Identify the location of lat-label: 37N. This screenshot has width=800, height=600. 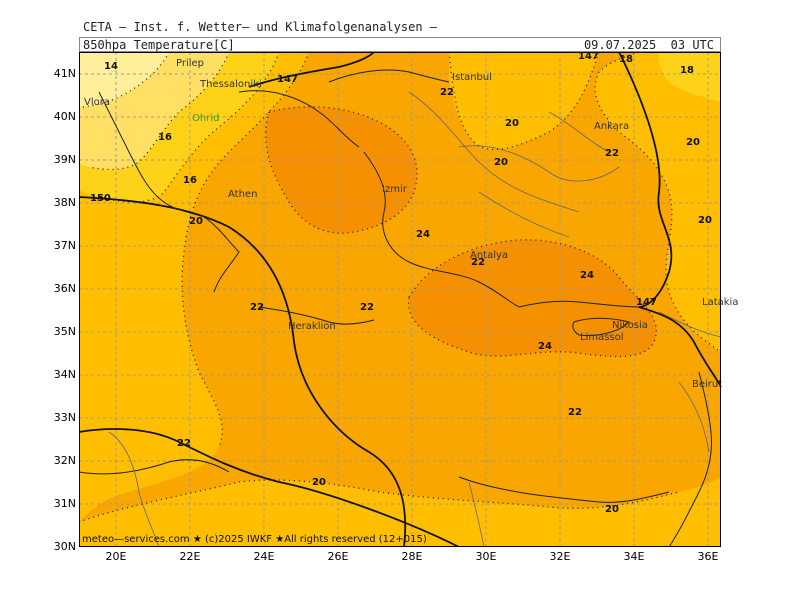
(64, 245).